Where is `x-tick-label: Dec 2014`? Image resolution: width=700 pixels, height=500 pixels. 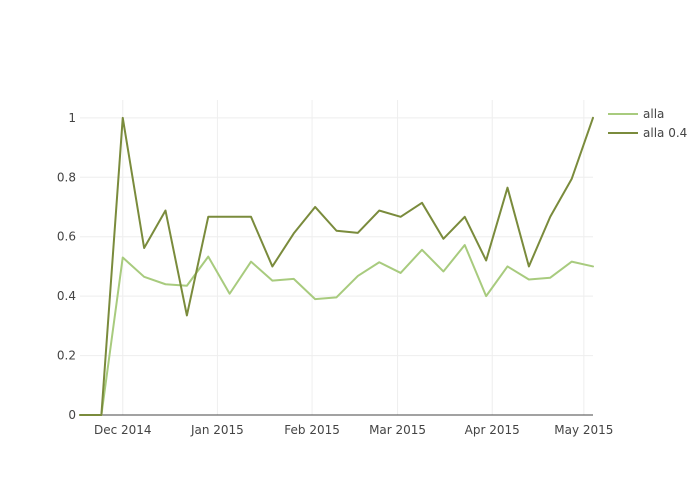 x-tick-label: Dec 2014 is located at coordinates (123, 430).